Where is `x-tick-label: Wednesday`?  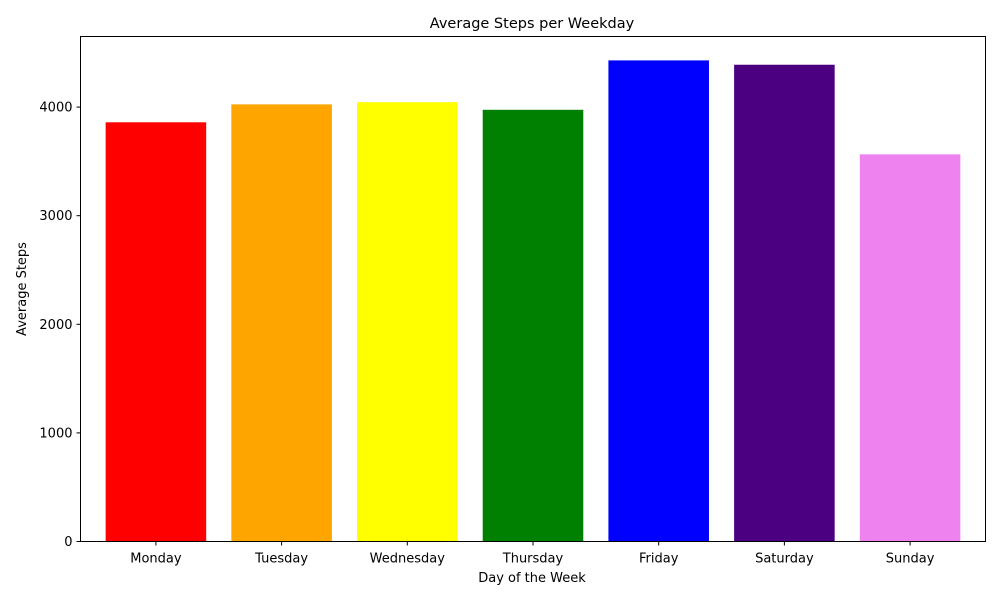
x-tick-label: Wednesday is located at coordinates (408, 559).